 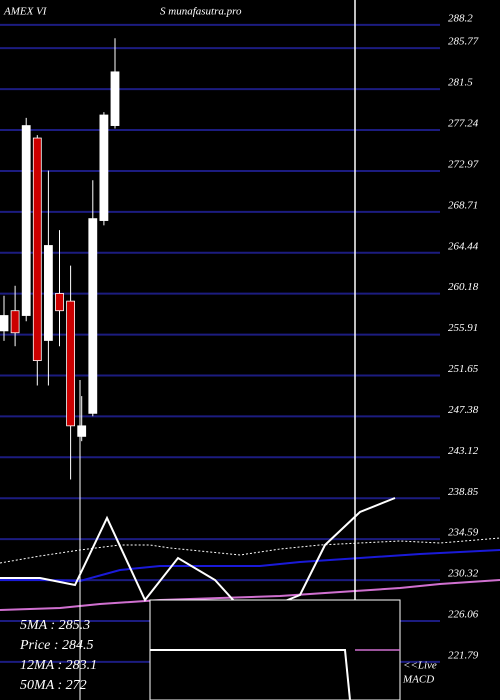 I want to click on chart-subtitle: S munafasutra.pro, so click(x=201, y=12).